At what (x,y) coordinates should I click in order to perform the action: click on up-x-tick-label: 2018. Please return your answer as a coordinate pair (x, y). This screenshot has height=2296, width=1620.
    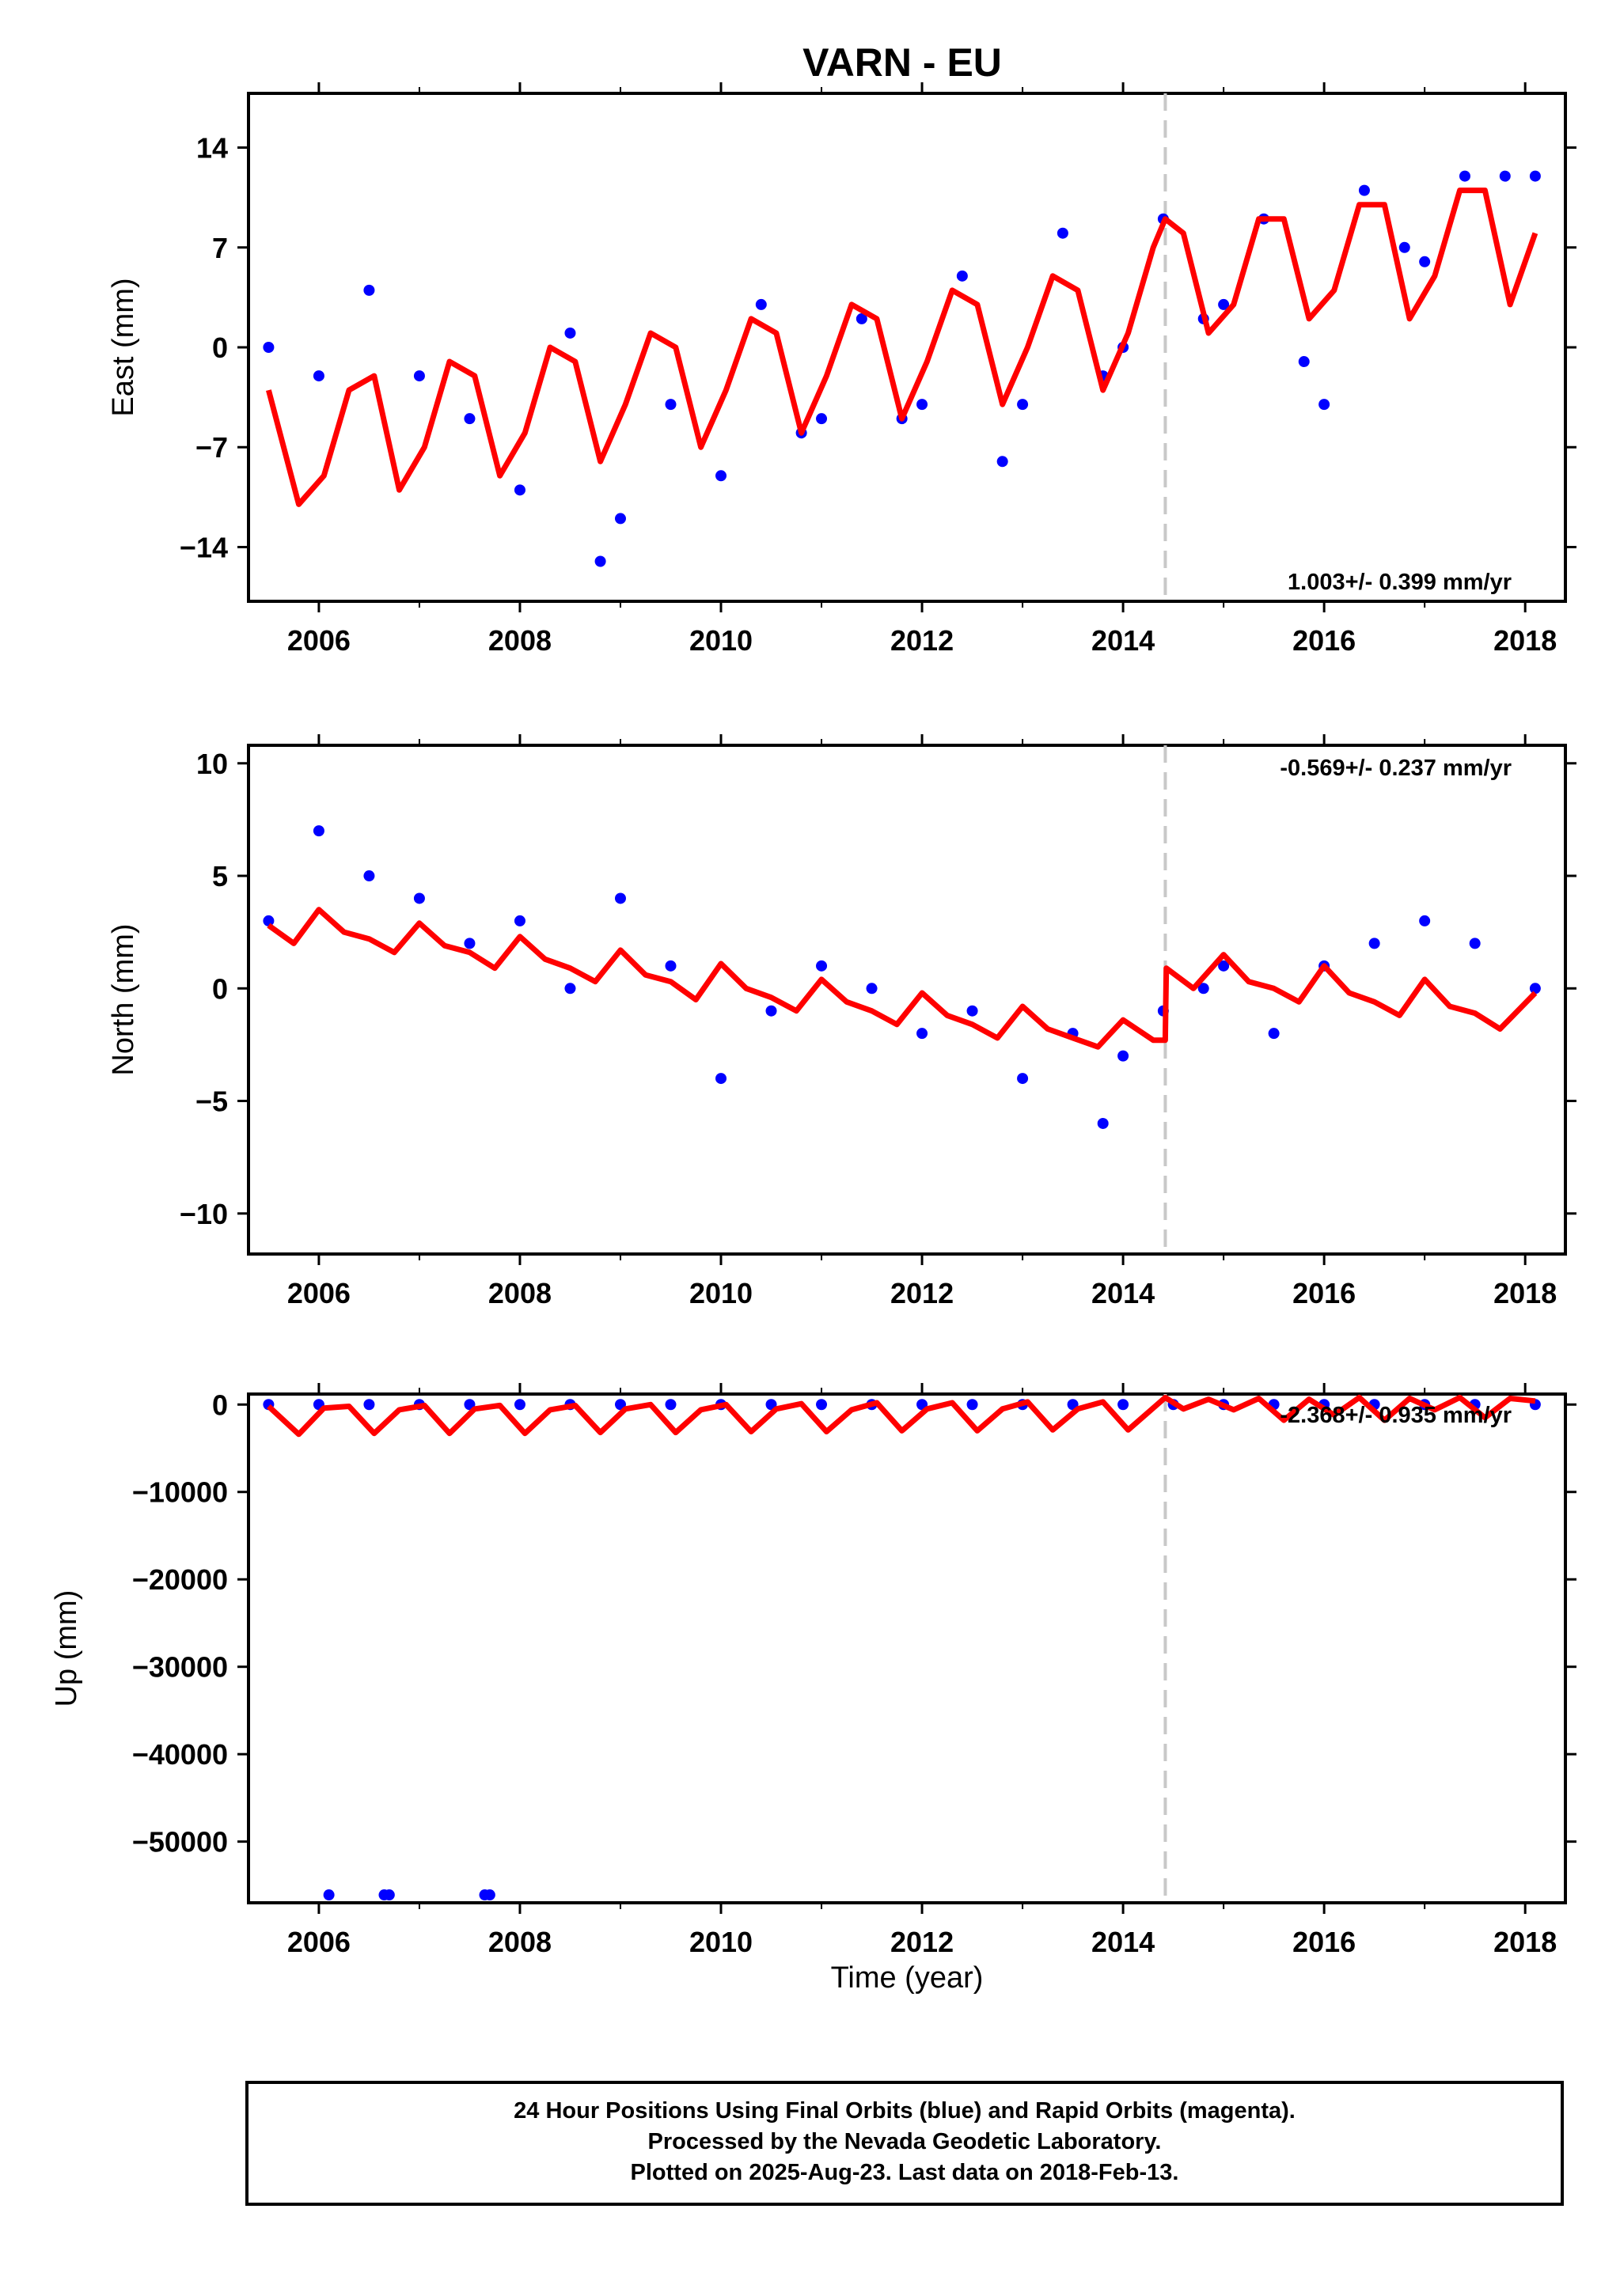
    Looking at the image, I should click on (1525, 1942).